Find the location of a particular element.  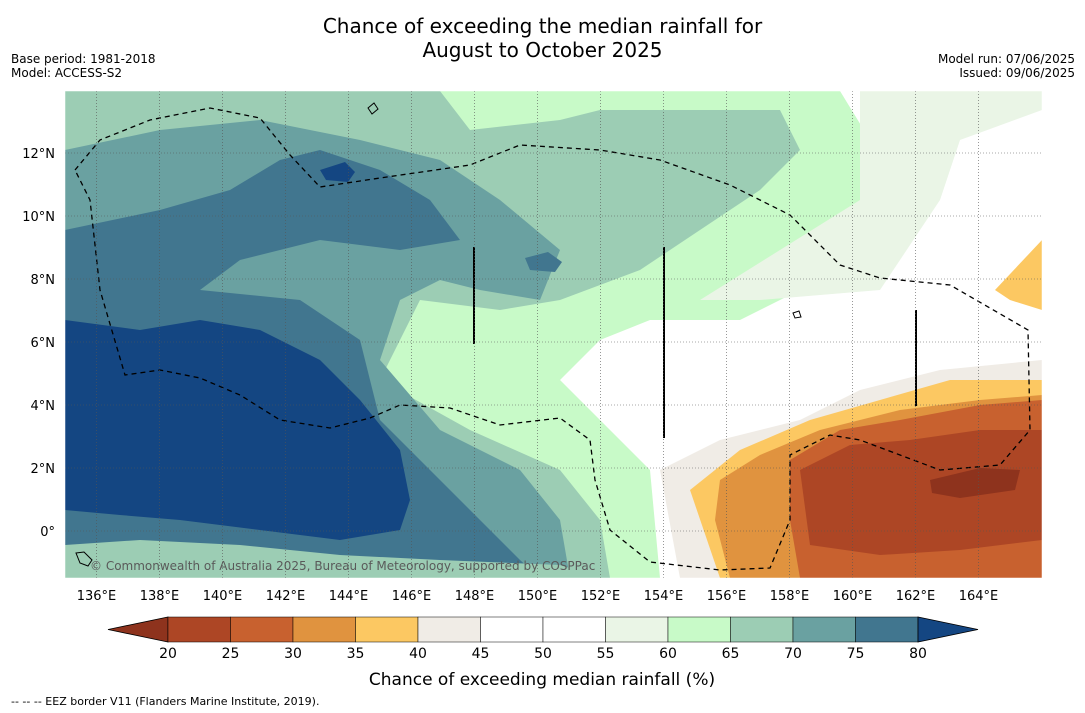

longitude-label: 140°E is located at coordinates (223, 596).